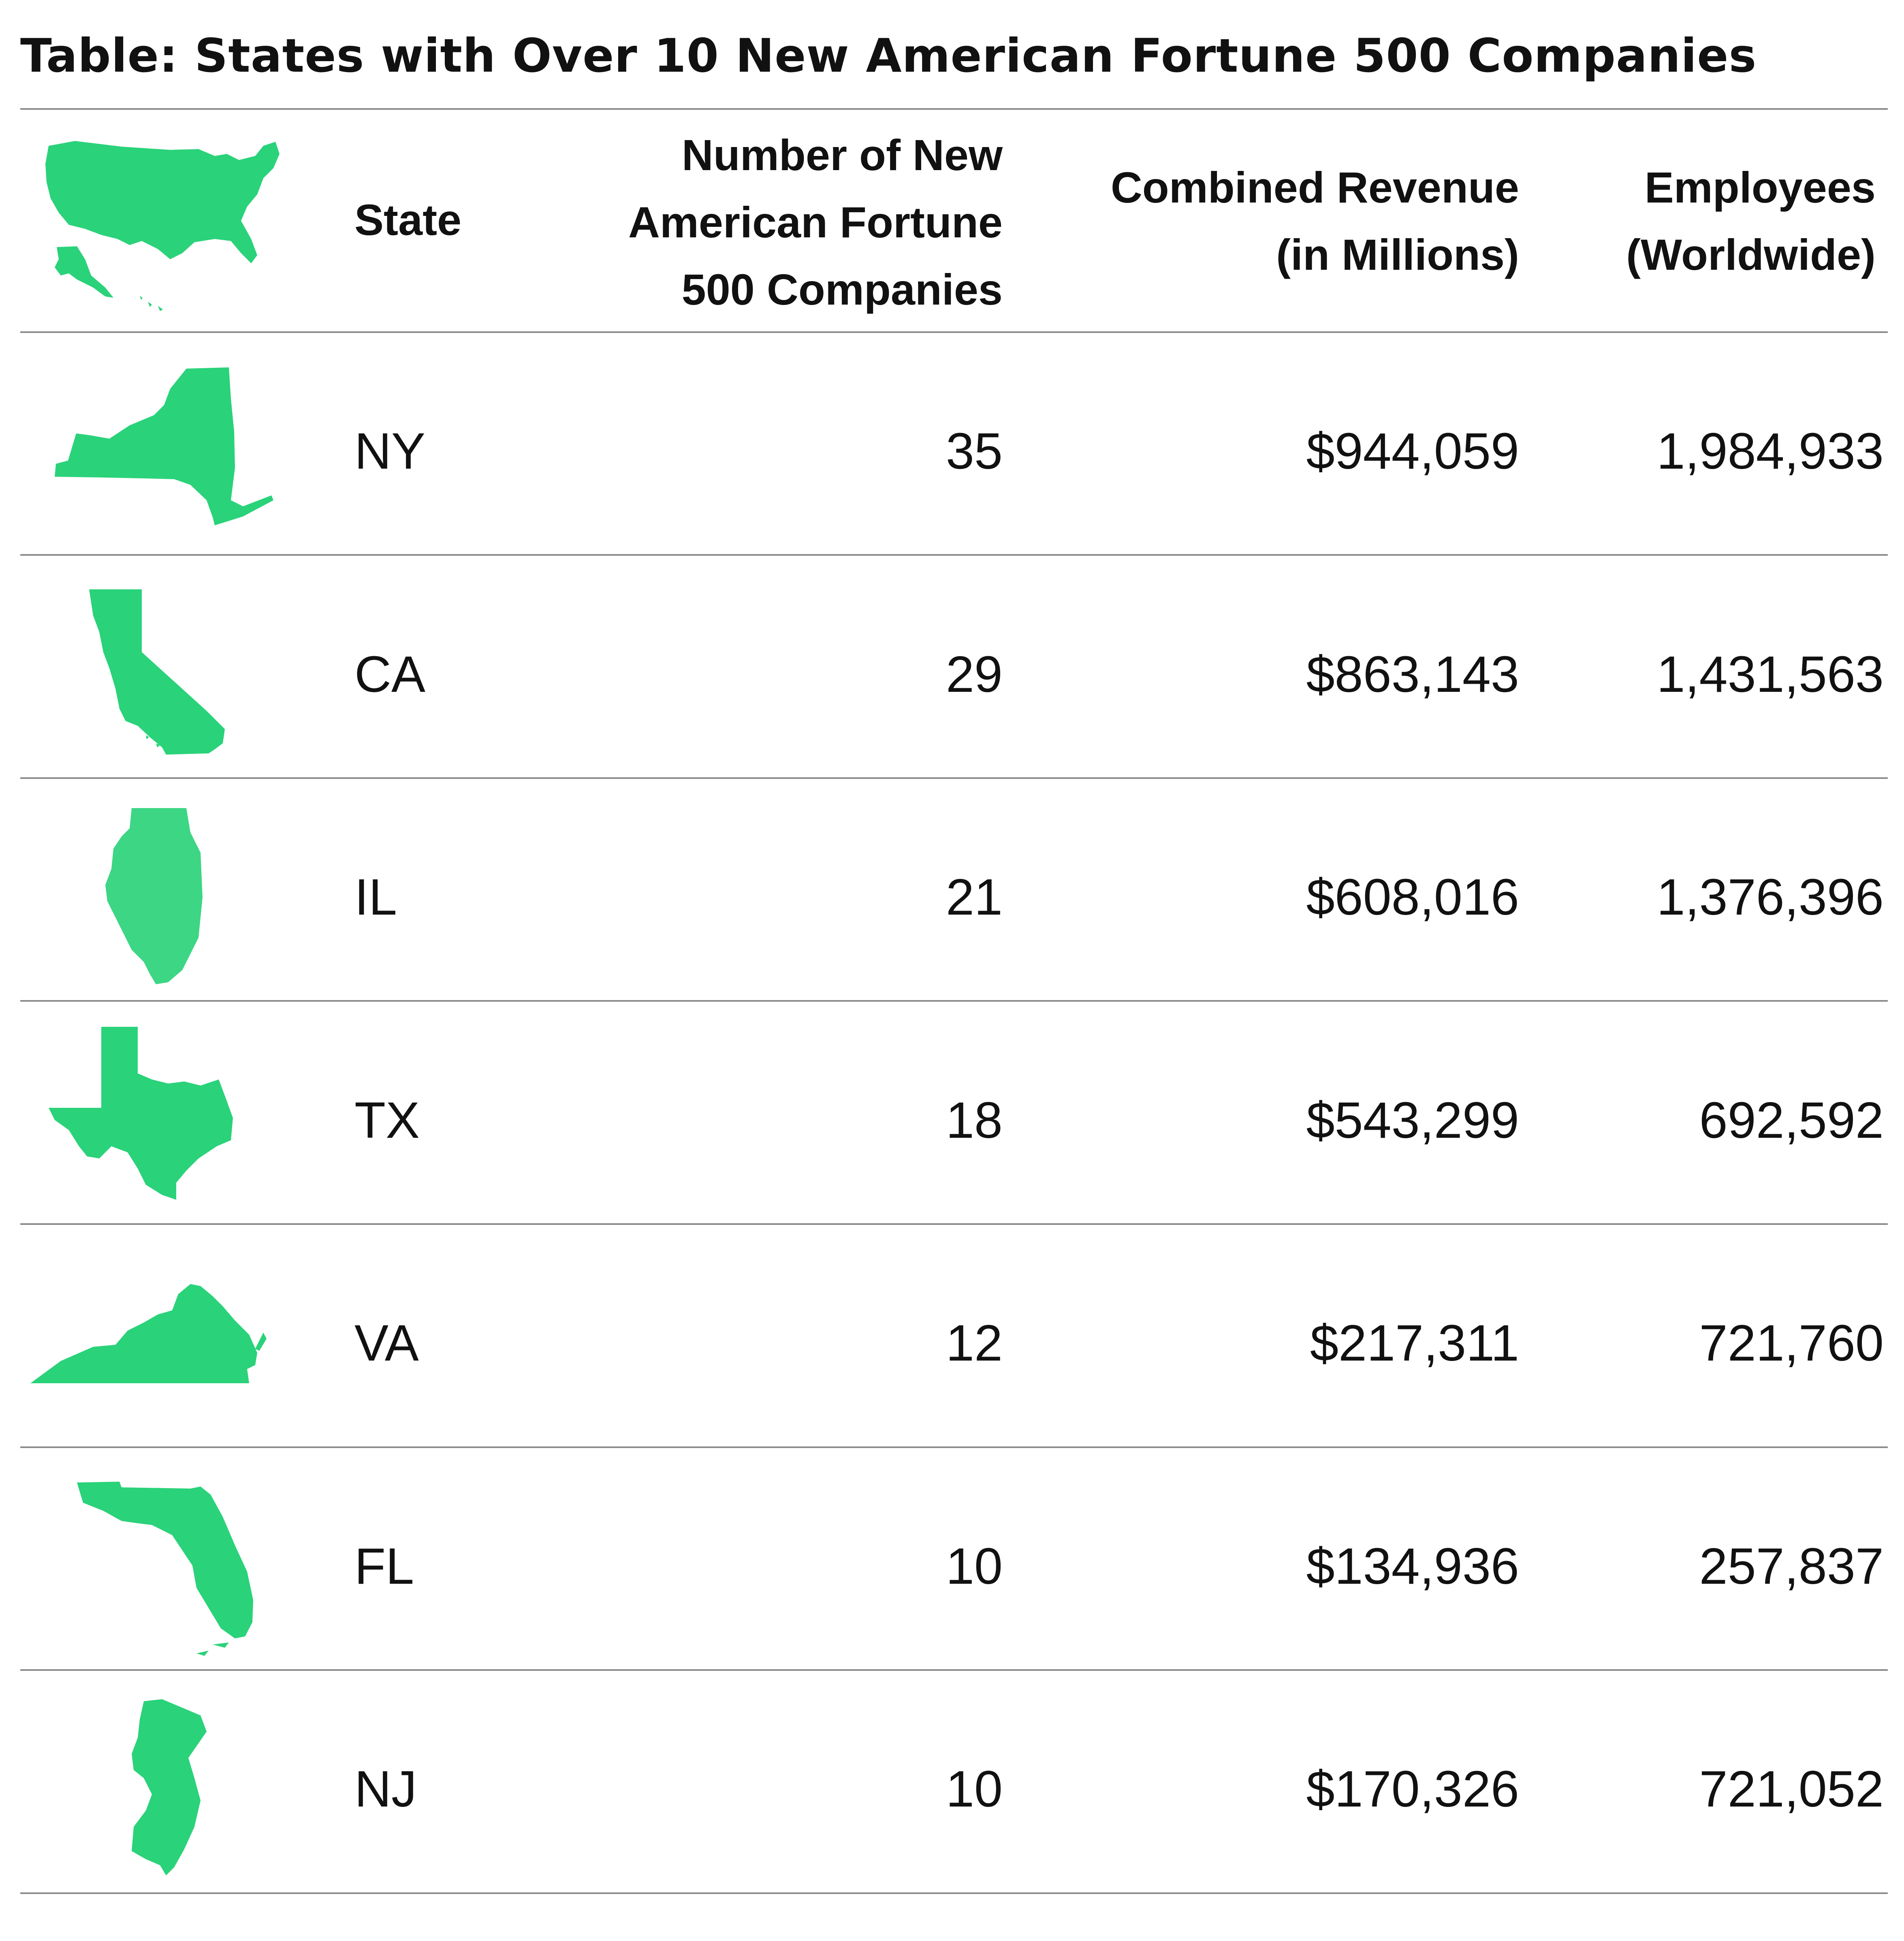 The width and height of the screenshot is (1904, 1941). What do you see at coordinates (385, 1788) in the screenshot?
I see `state-label: NJ` at bounding box center [385, 1788].